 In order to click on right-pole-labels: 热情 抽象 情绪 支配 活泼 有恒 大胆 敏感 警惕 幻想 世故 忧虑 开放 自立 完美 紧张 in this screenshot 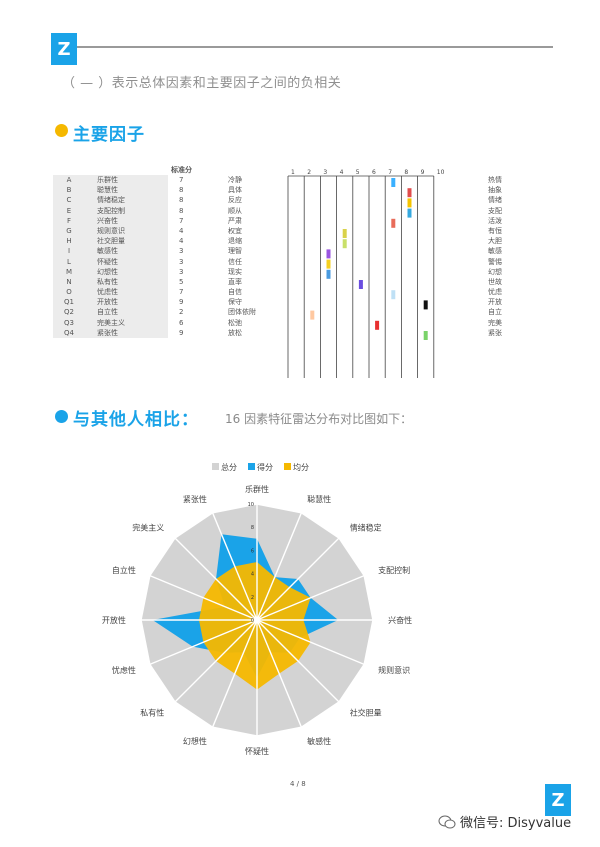, I will do `click(495, 256)`.